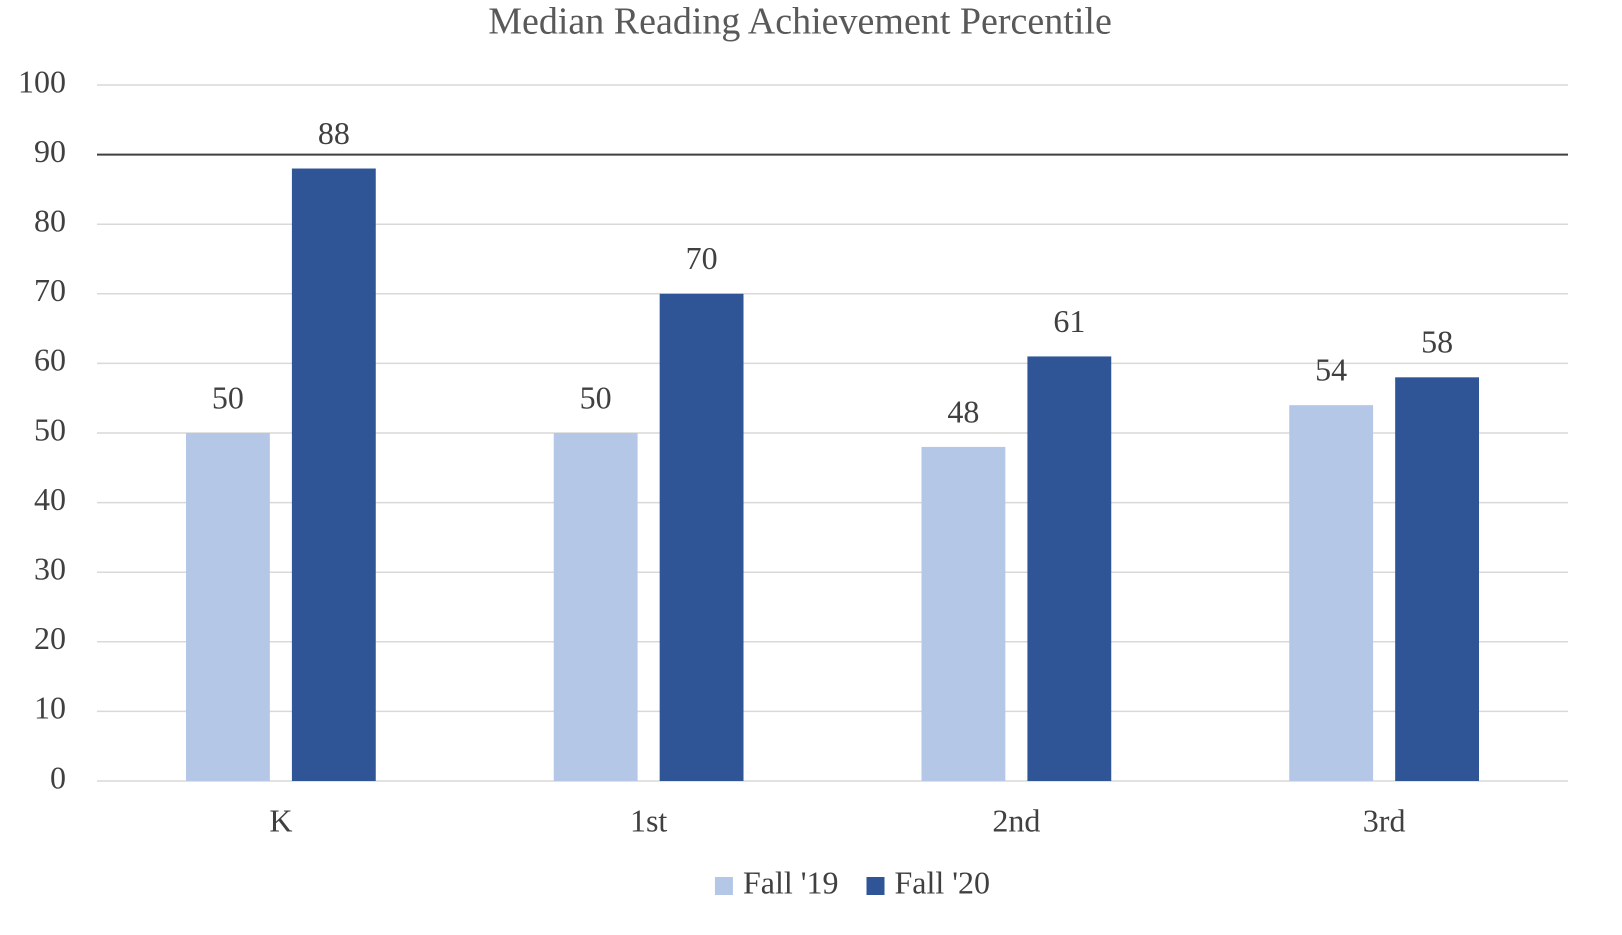 The width and height of the screenshot is (1622, 935). Describe the element at coordinates (50, 638) in the screenshot. I see `y-tick-label: 20` at that location.